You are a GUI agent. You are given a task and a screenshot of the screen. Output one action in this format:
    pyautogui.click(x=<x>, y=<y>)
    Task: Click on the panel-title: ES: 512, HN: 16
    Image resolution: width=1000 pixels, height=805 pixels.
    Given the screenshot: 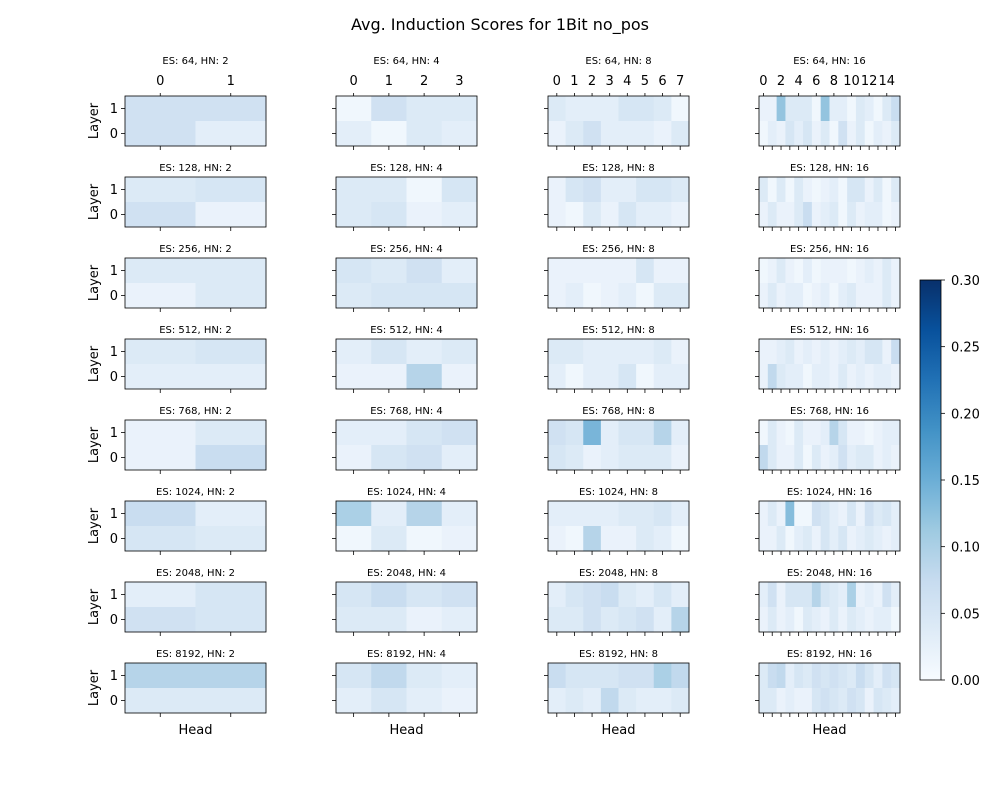 What is the action you would take?
    pyautogui.click(x=829, y=330)
    